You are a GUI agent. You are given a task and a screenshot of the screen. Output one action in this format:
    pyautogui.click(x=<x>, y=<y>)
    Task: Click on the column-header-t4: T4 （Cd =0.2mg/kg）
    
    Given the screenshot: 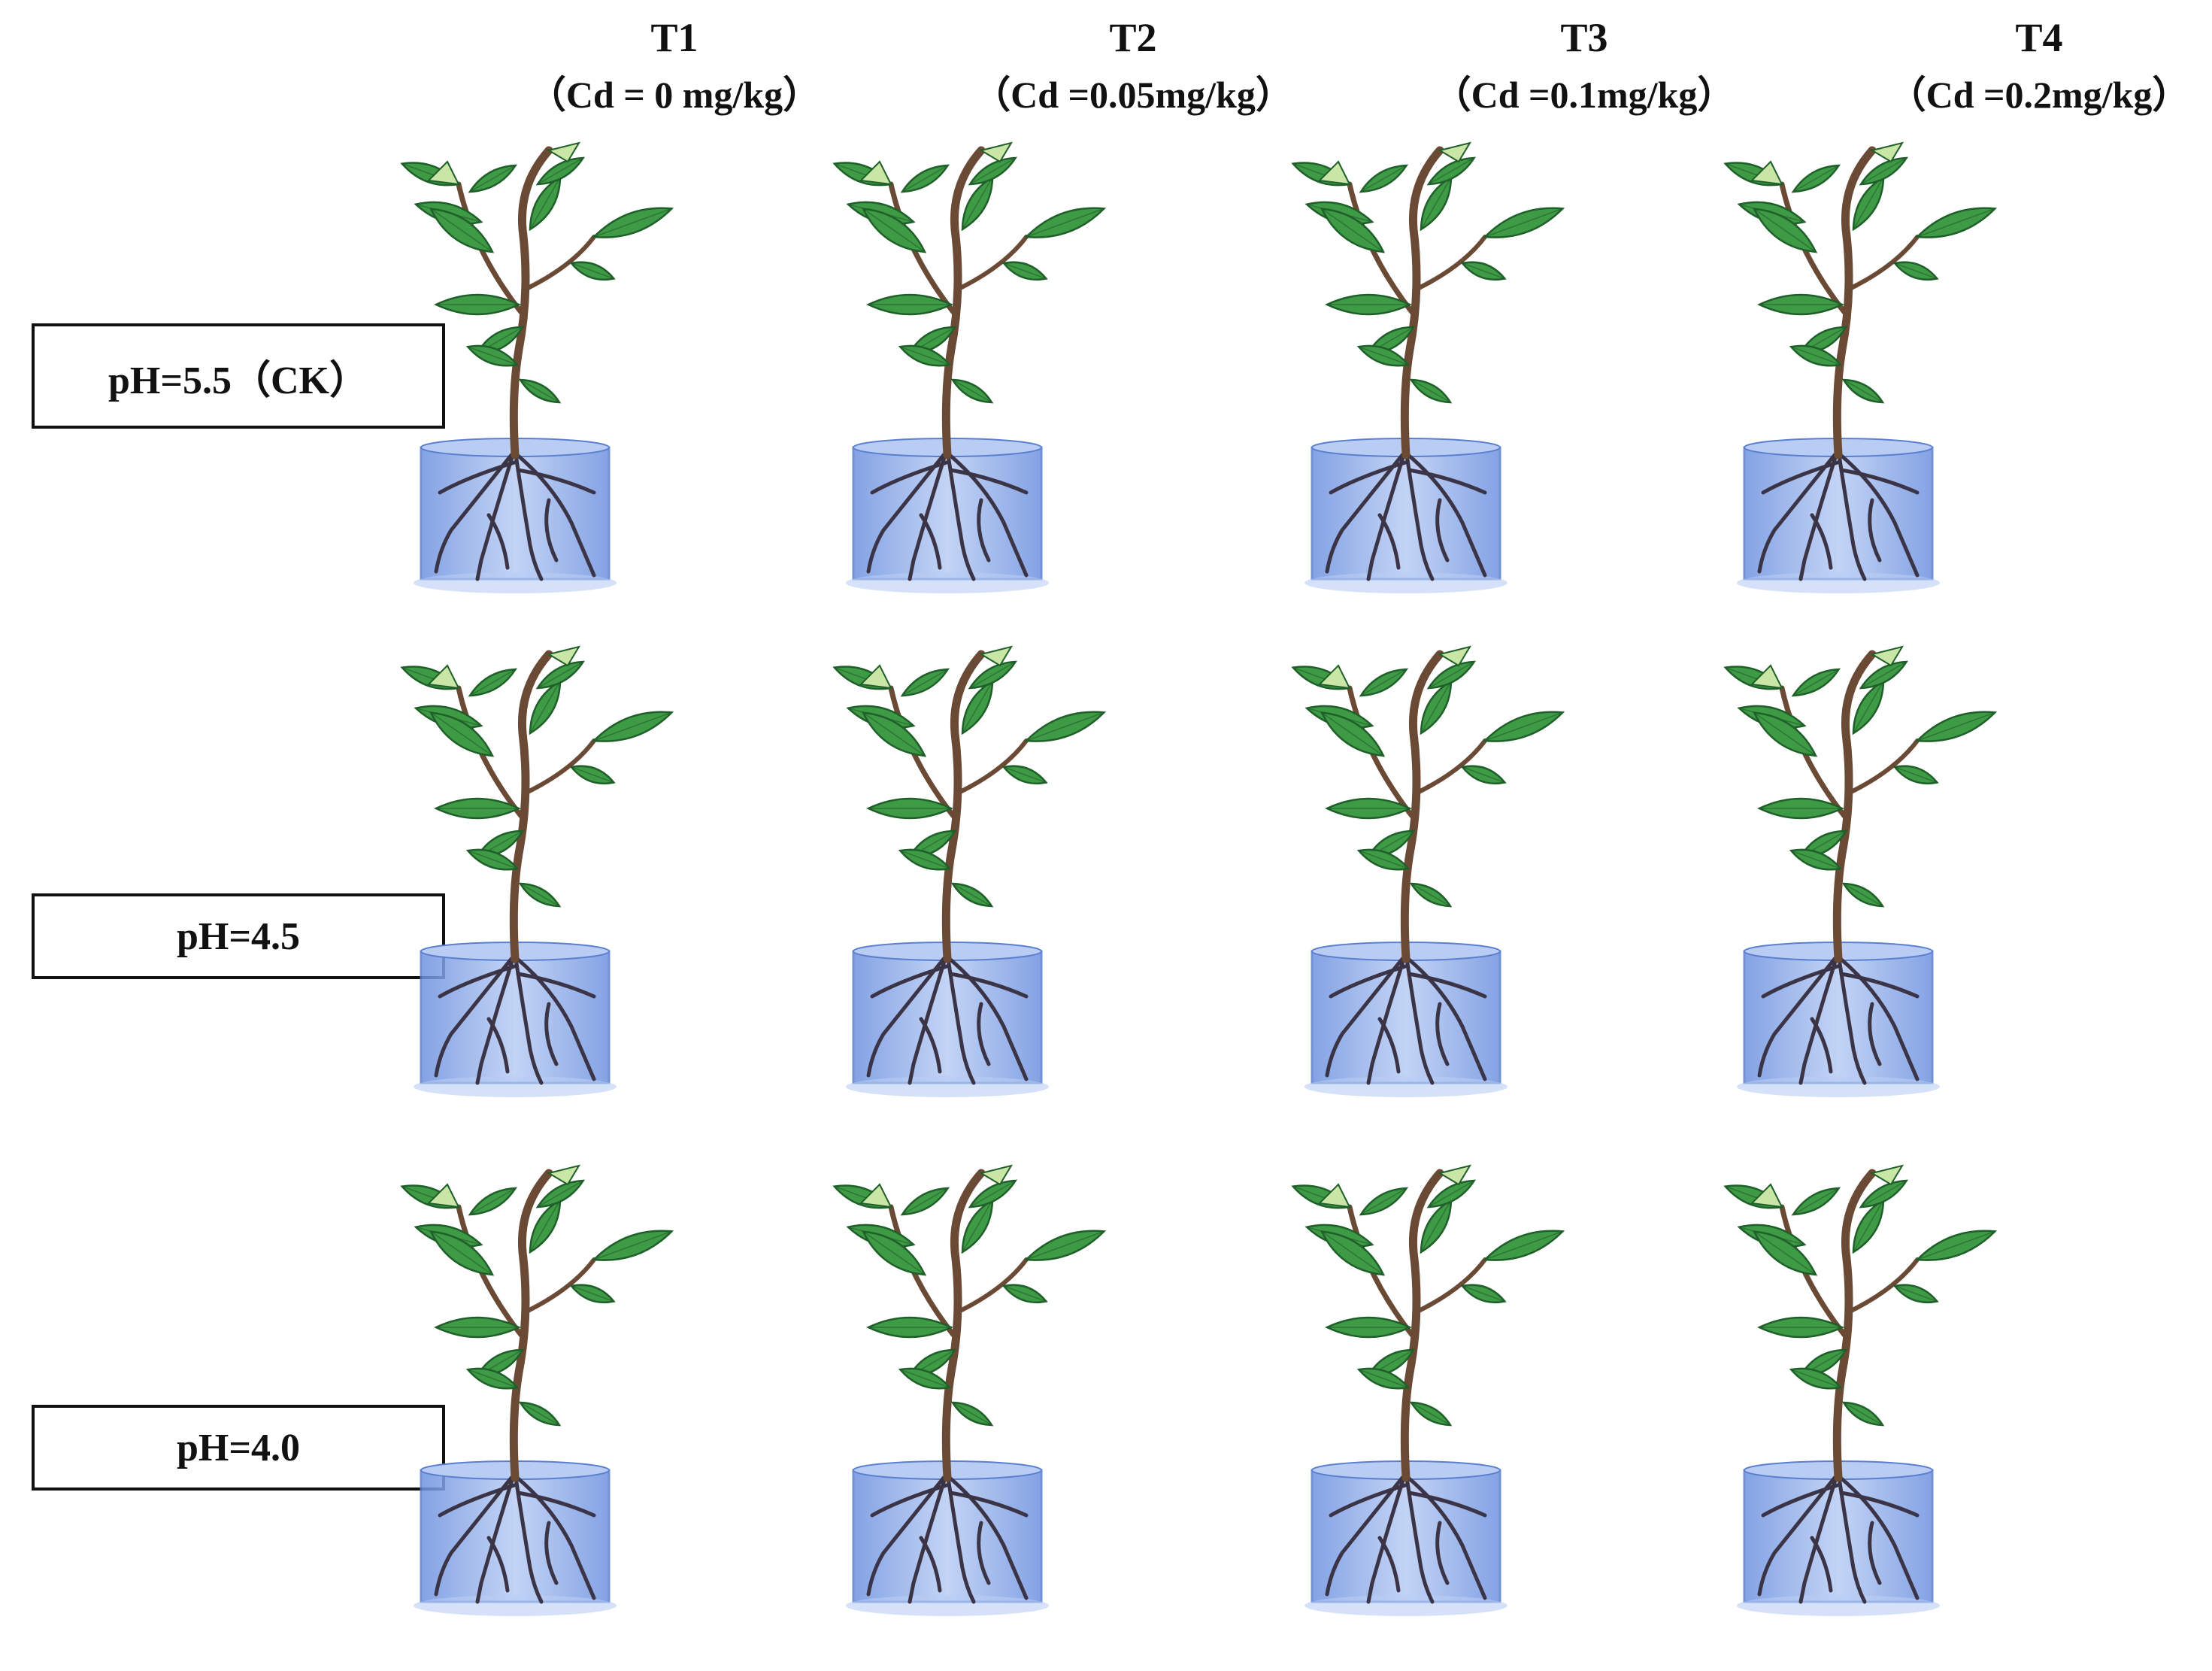 What is the action you would take?
    pyautogui.click(x=2013, y=66)
    